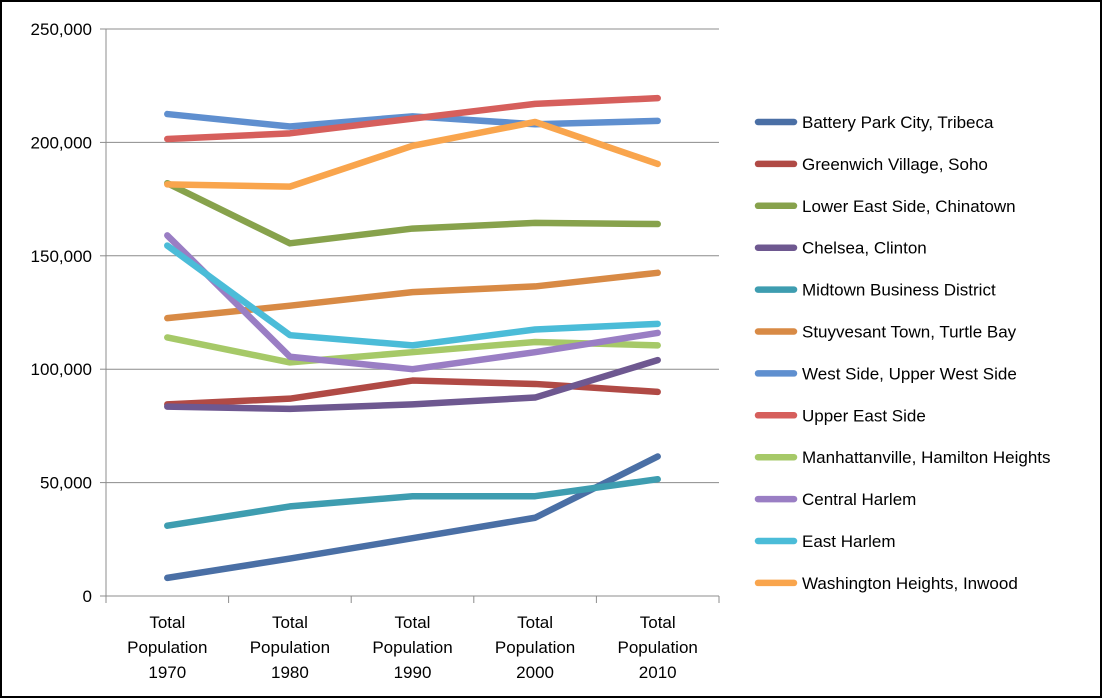  What do you see at coordinates (412, 647) in the screenshot?
I see `x-category-label: Total Population 1990` at bounding box center [412, 647].